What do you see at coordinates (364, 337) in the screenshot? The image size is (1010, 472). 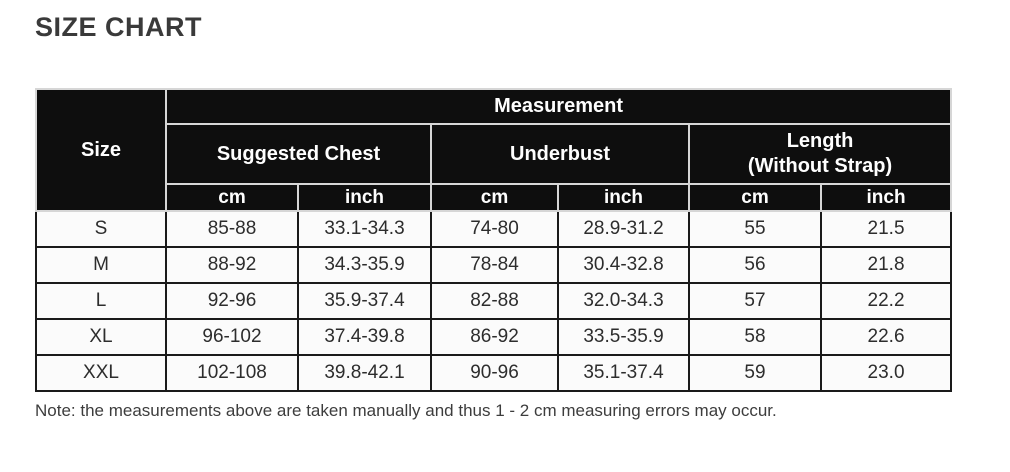 I see `value-cell: 37.4-39.8` at bounding box center [364, 337].